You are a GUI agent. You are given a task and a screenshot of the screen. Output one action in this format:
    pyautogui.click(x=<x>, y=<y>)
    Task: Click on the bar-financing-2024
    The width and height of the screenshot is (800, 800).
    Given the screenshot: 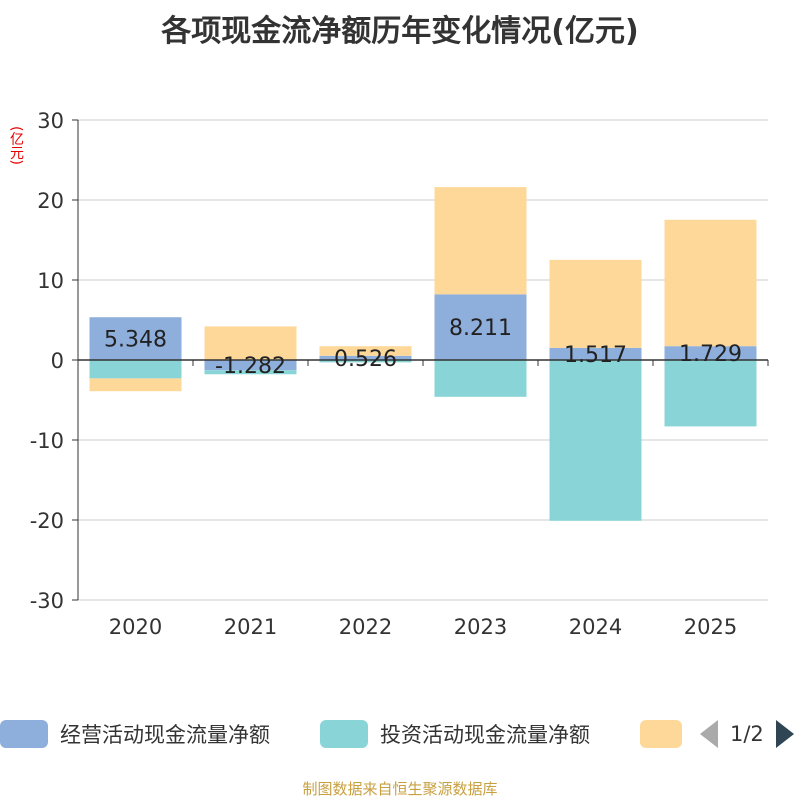 What is the action you would take?
    pyautogui.click(x=595, y=303)
    